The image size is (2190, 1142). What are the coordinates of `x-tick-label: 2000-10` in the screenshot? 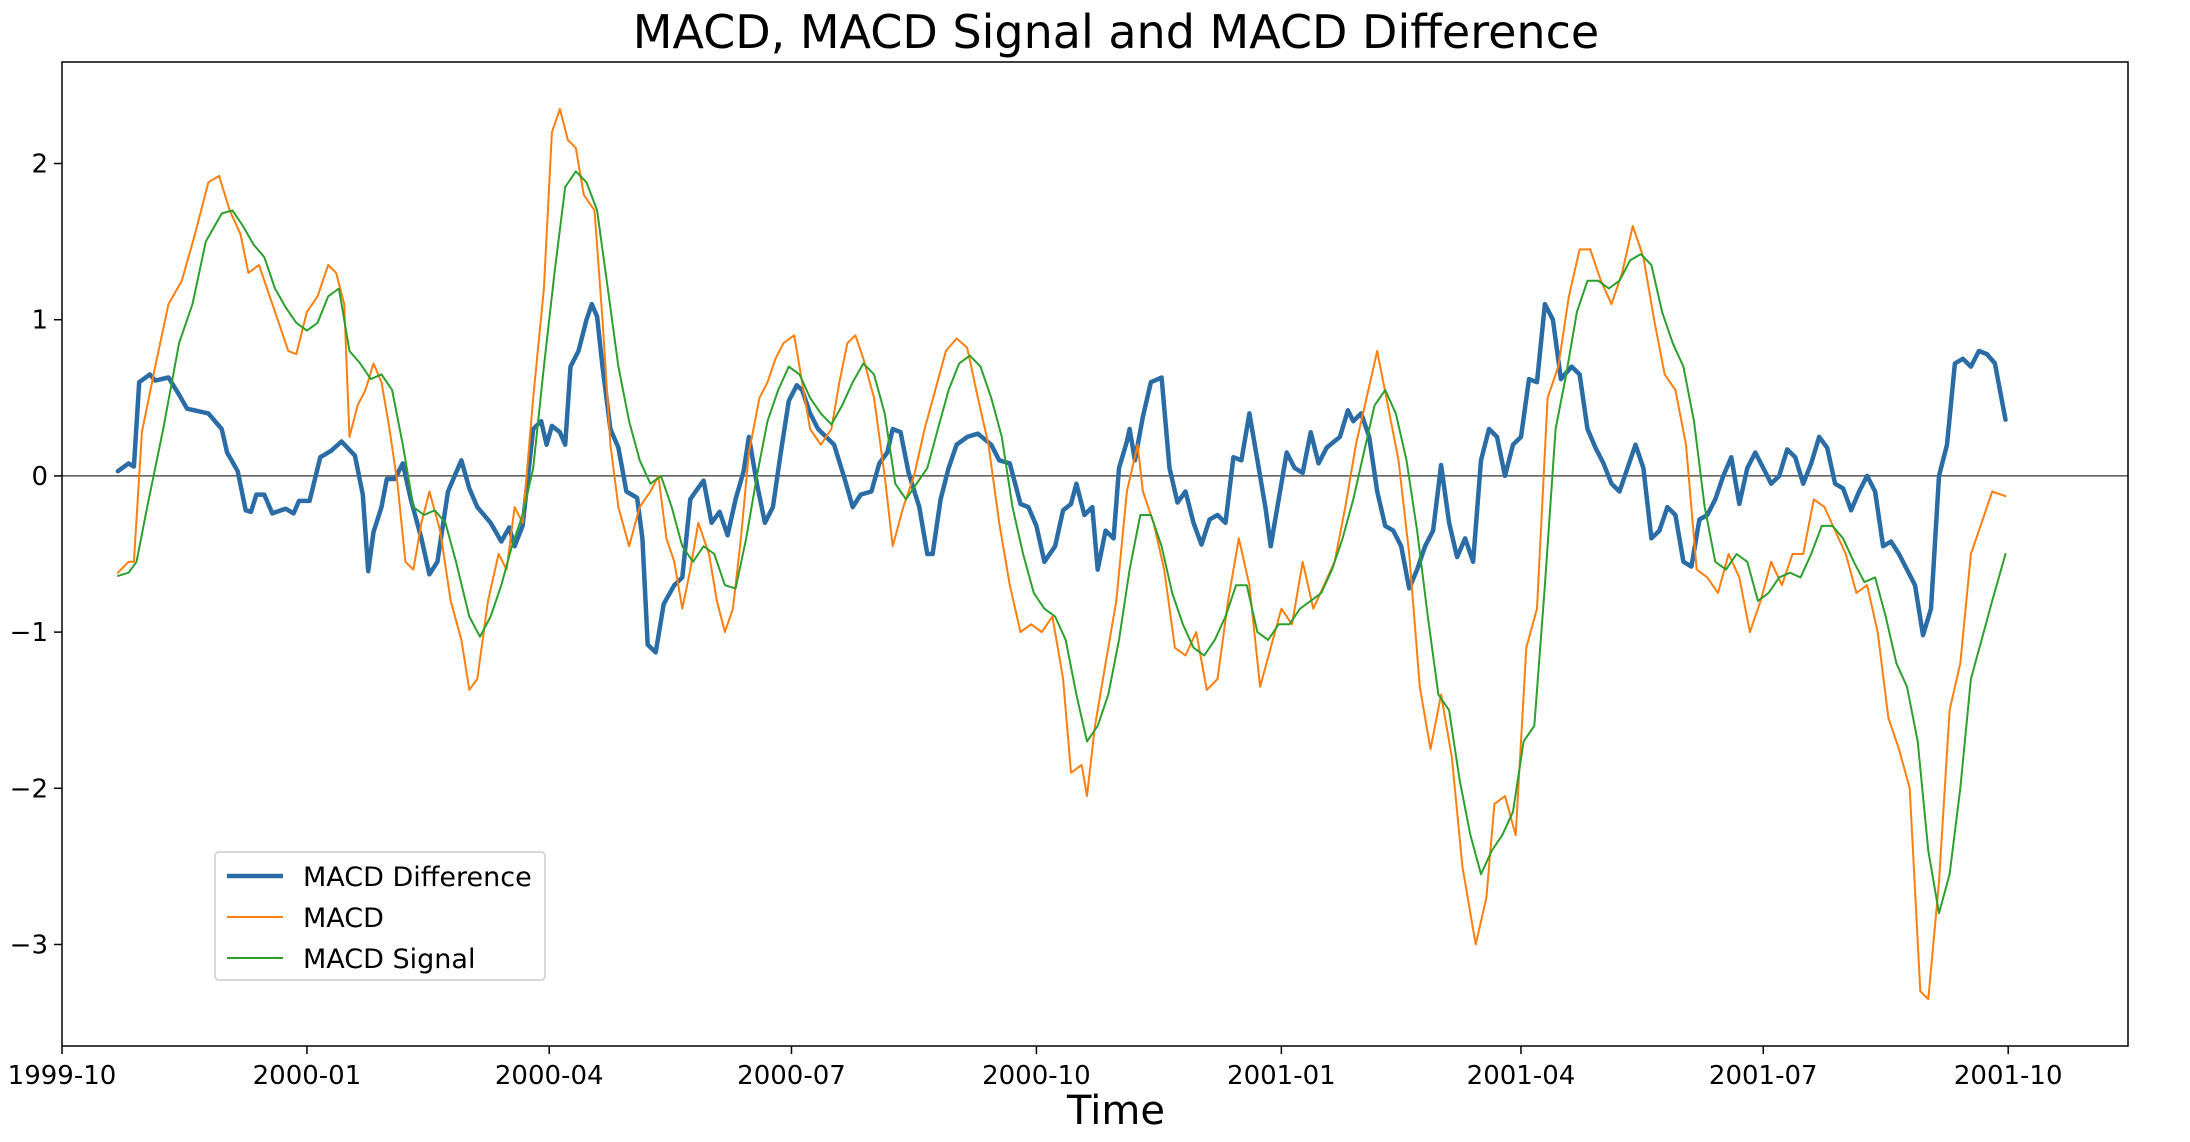 It's located at (1036, 1076).